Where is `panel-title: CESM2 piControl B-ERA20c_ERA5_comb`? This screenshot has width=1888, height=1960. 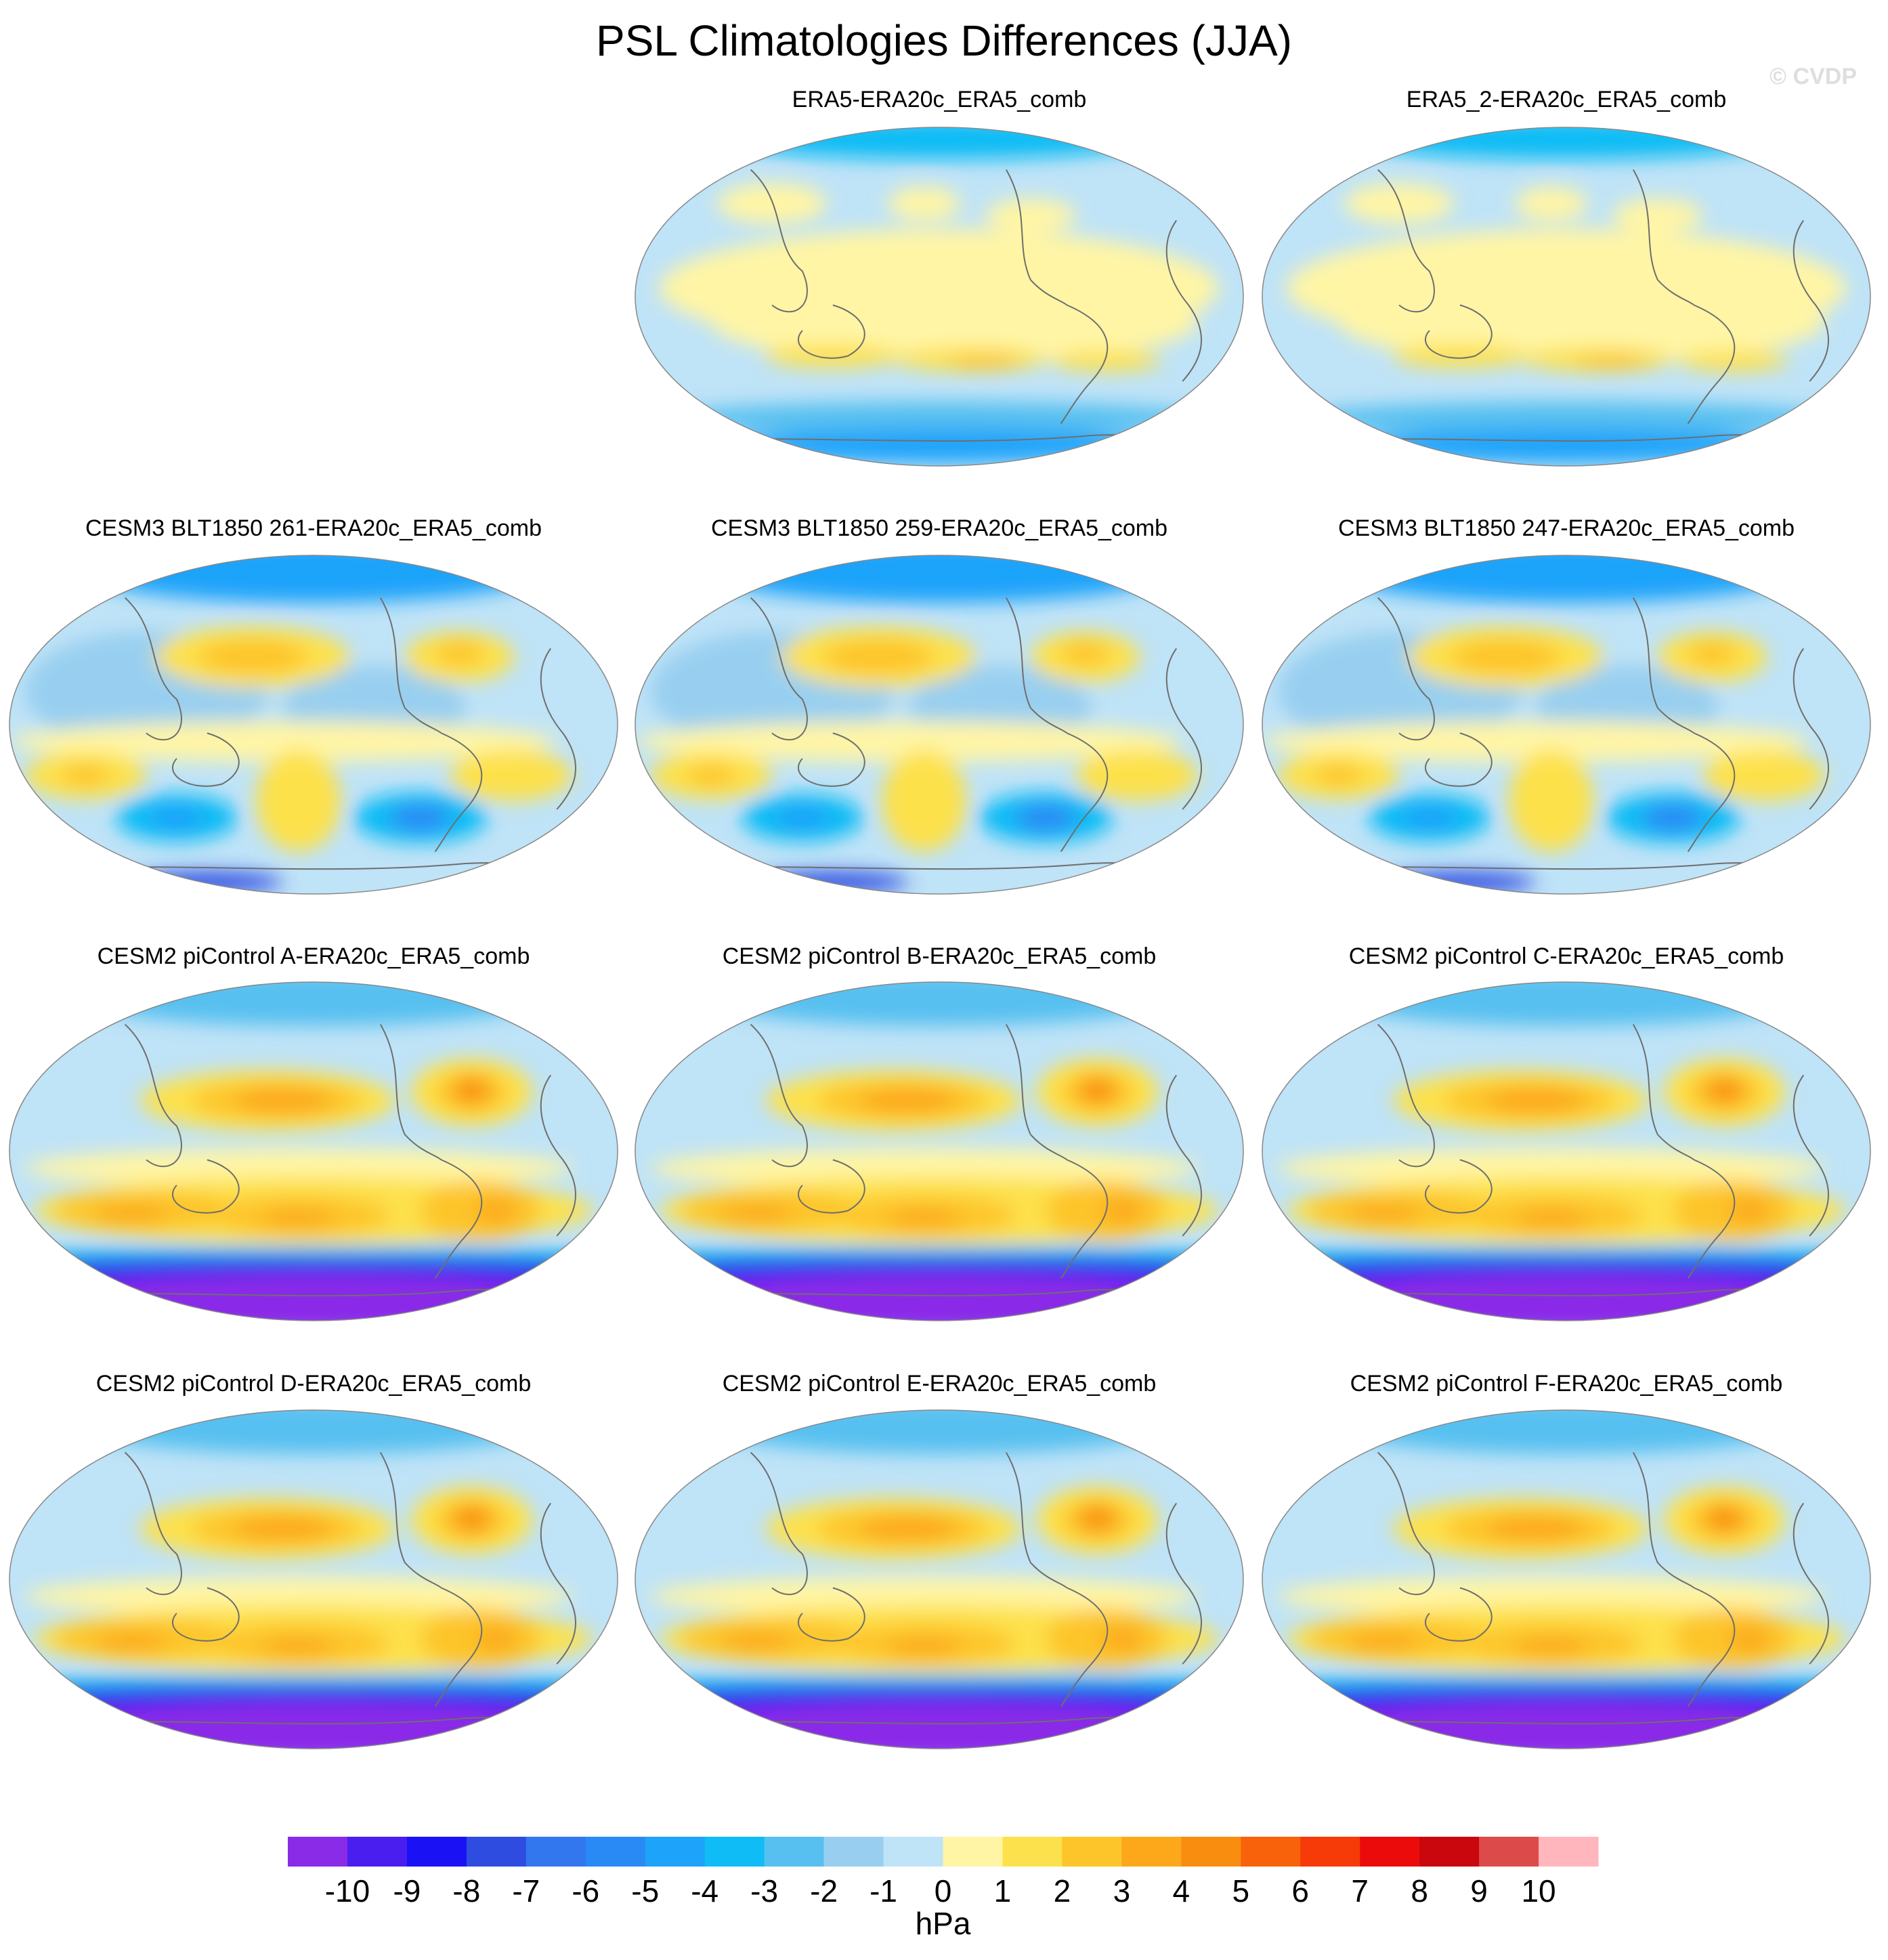
panel-title: CESM2 piControl B-ERA20c_ERA5_comb is located at coordinates (940, 956).